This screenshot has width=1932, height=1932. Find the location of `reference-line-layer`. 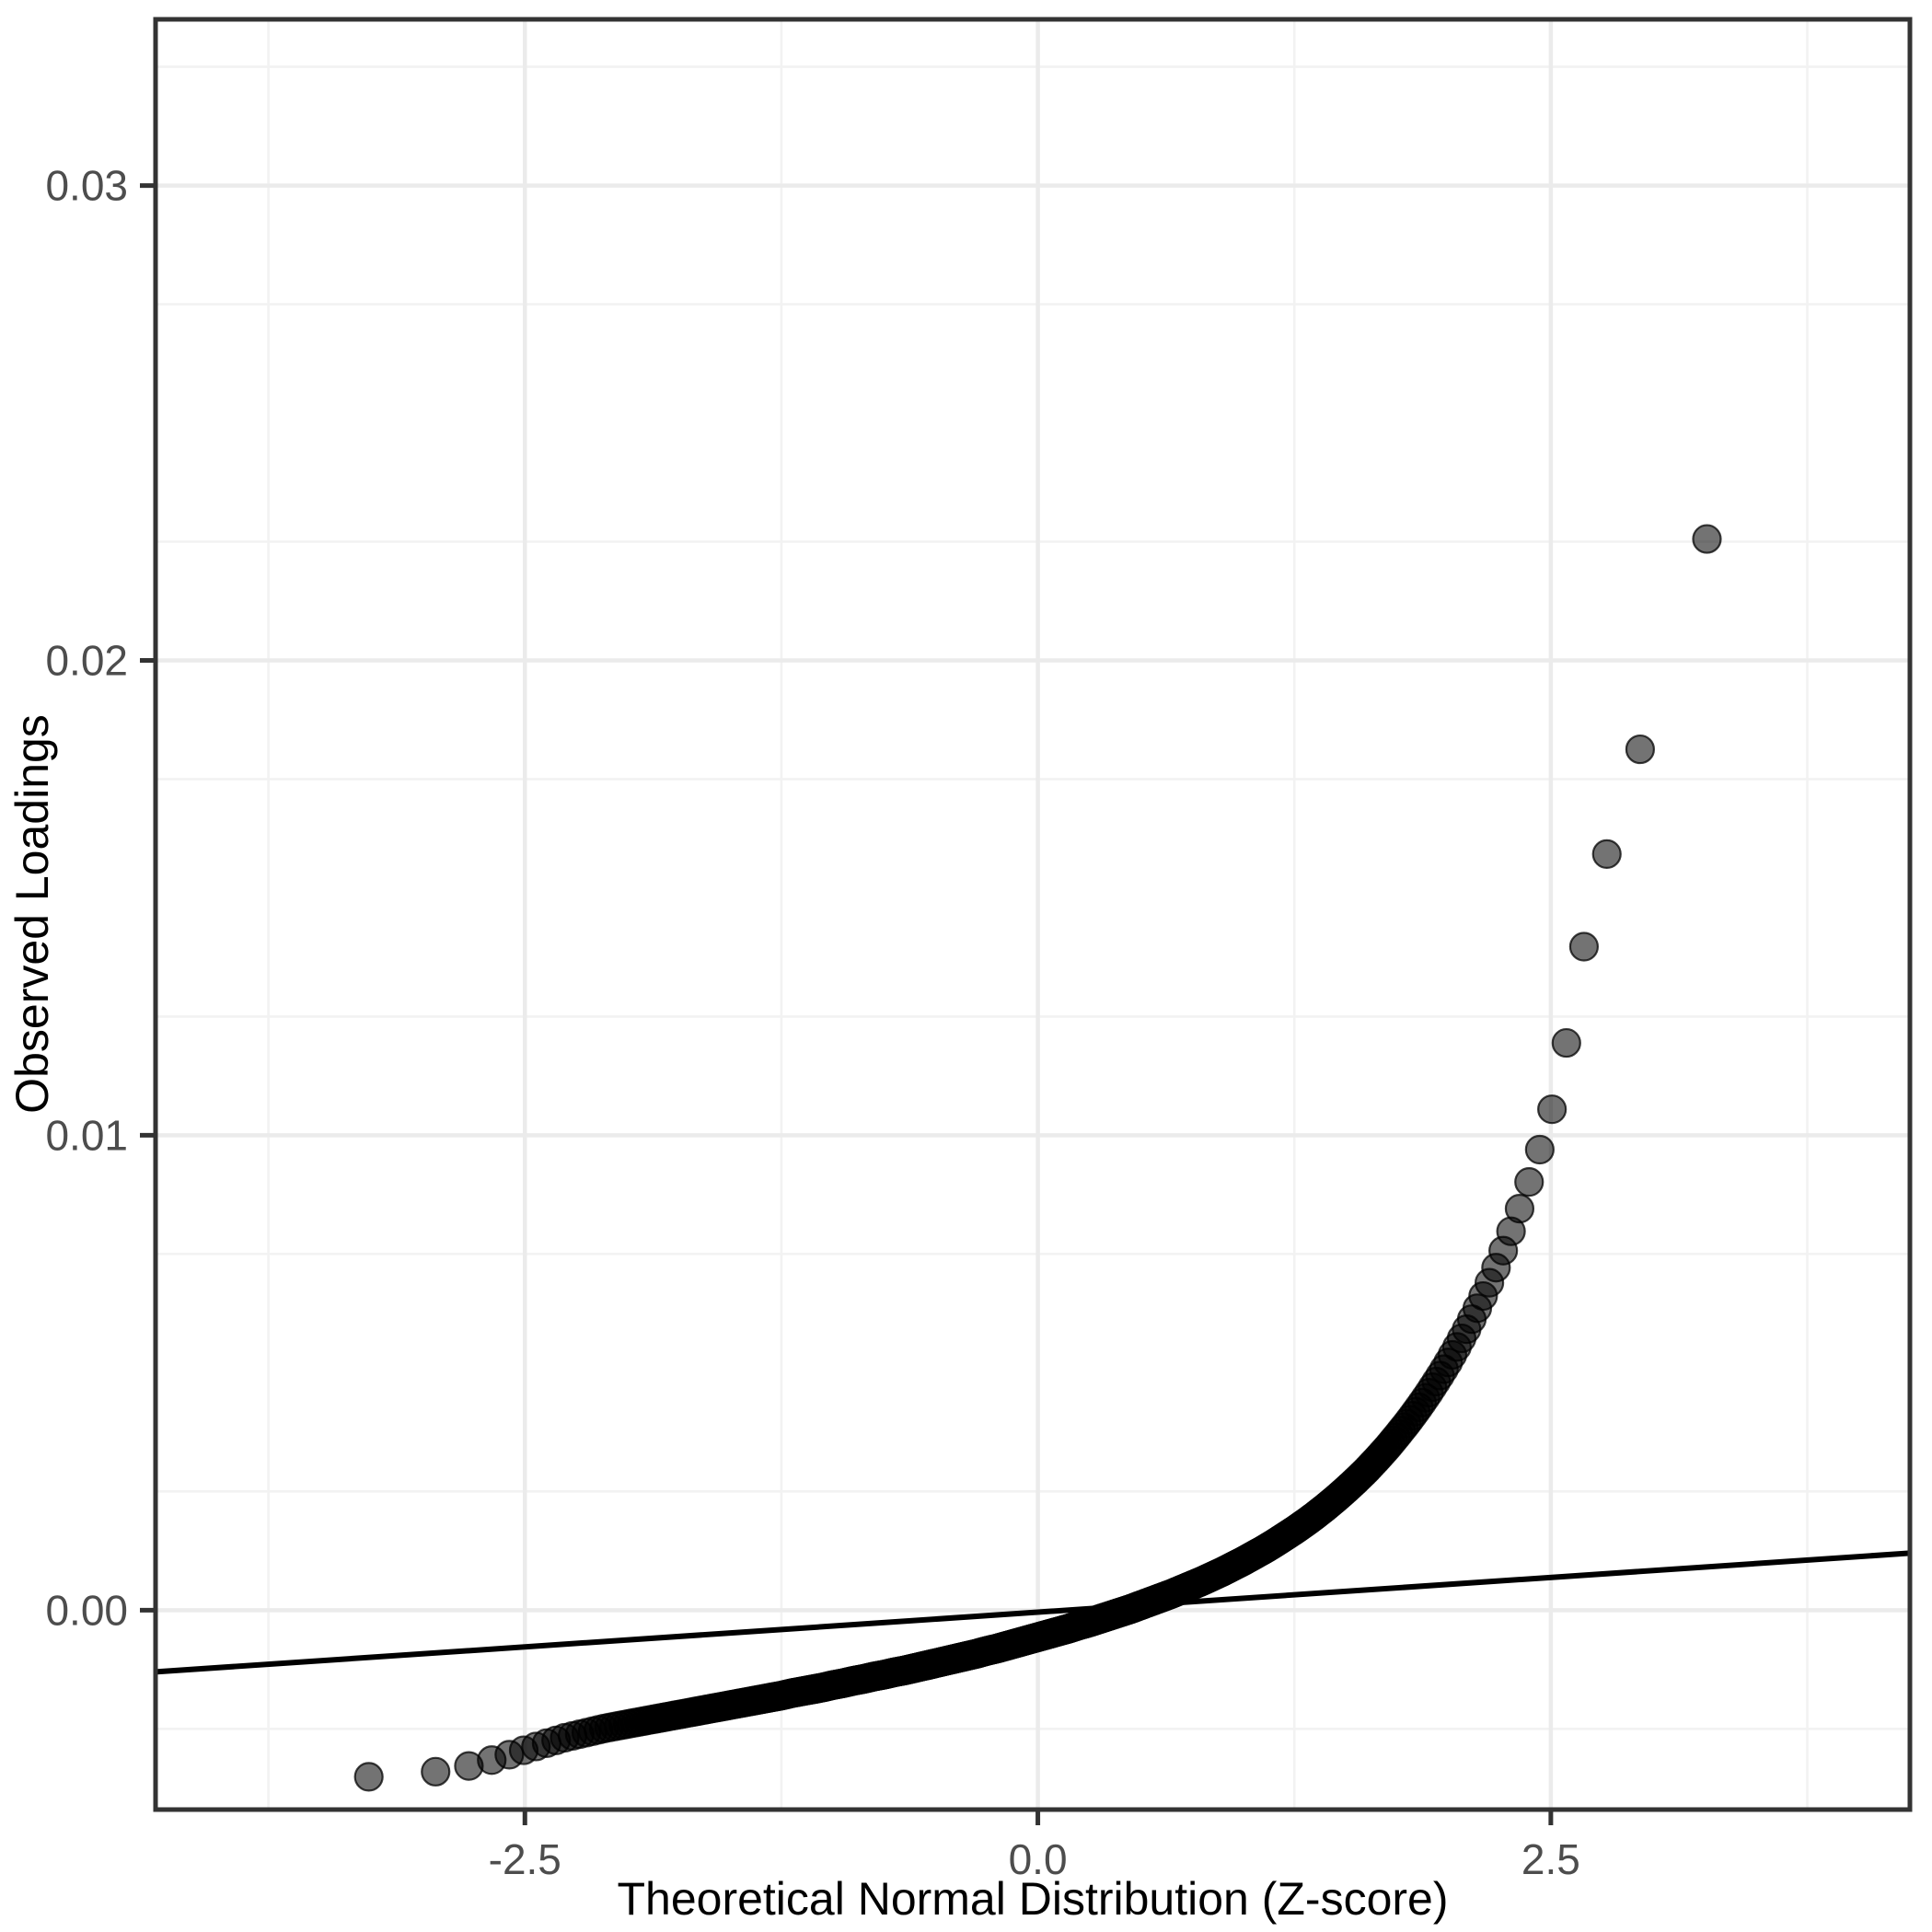

reference-line-layer is located at coordinates (1033, 1613).